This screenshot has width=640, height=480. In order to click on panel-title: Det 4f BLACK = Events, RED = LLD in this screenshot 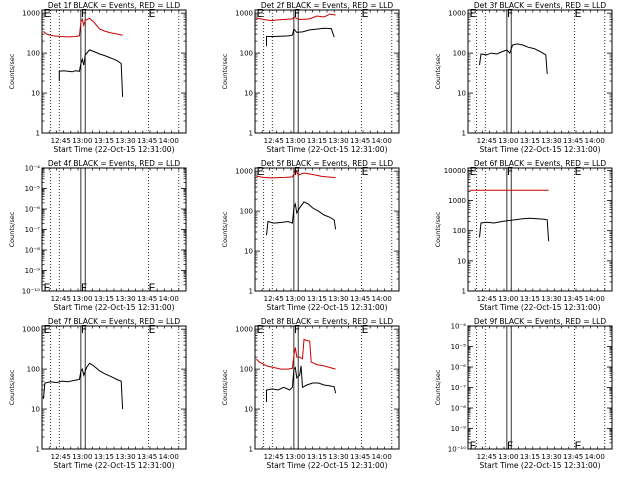, I will do `click(114, 163)`.